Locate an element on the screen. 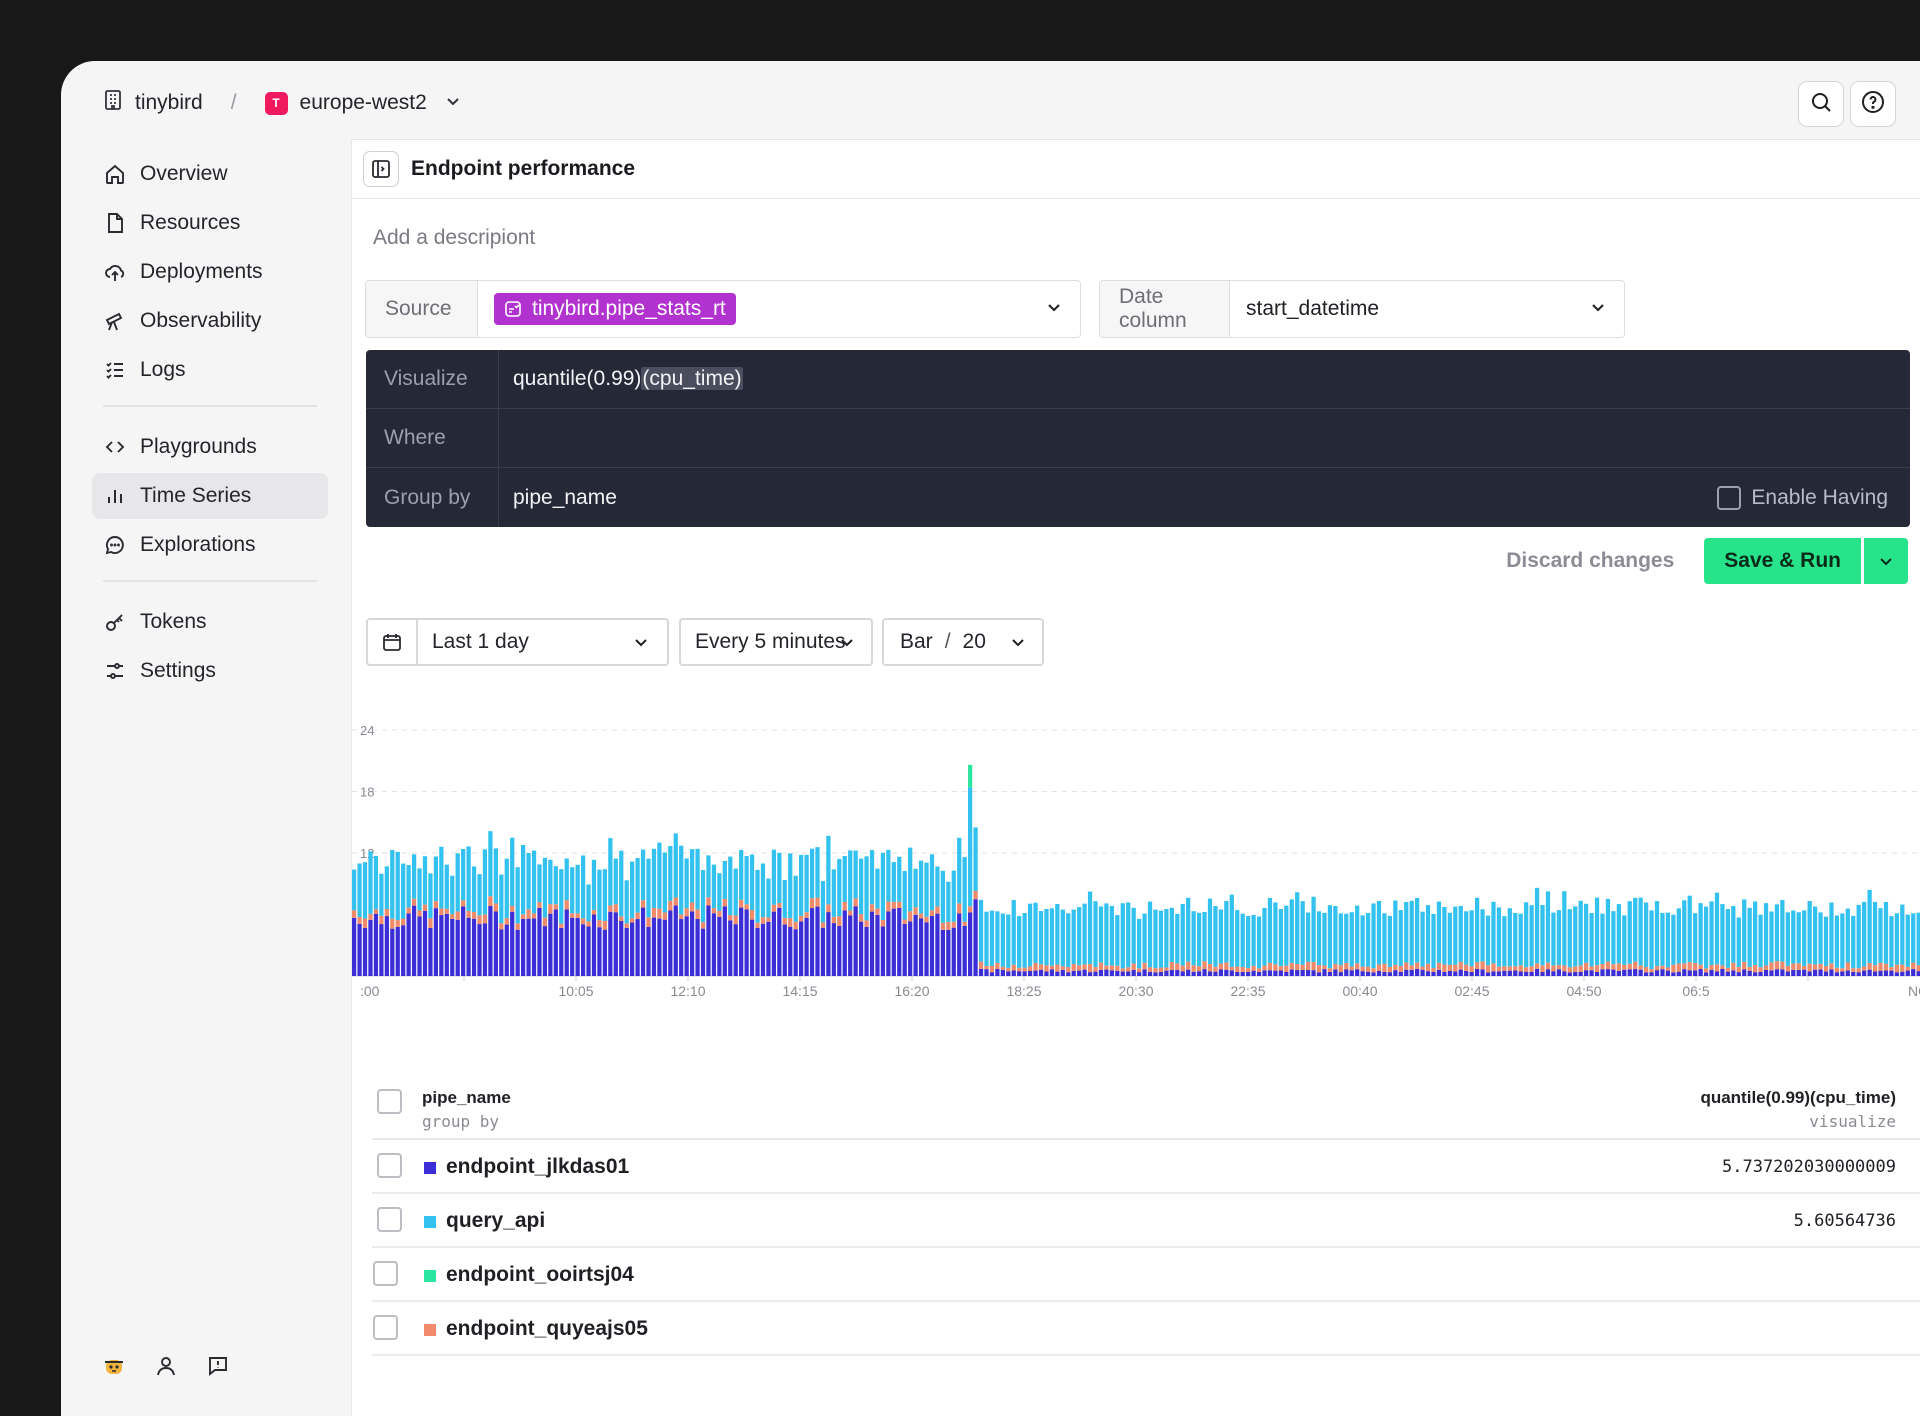 Image resolution: width=1920 pixels, height=1416 pixels. bird-avatar-icon is located at coordinates (114, 1368).